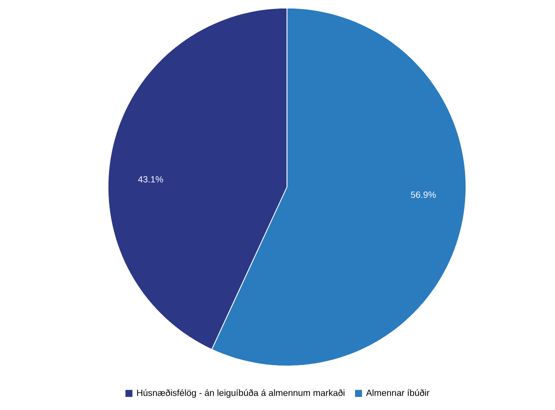  I want to click on legend-label: Húsnæðisfélög - án leiguíbúða á almennum markaði, so click(240, 393).